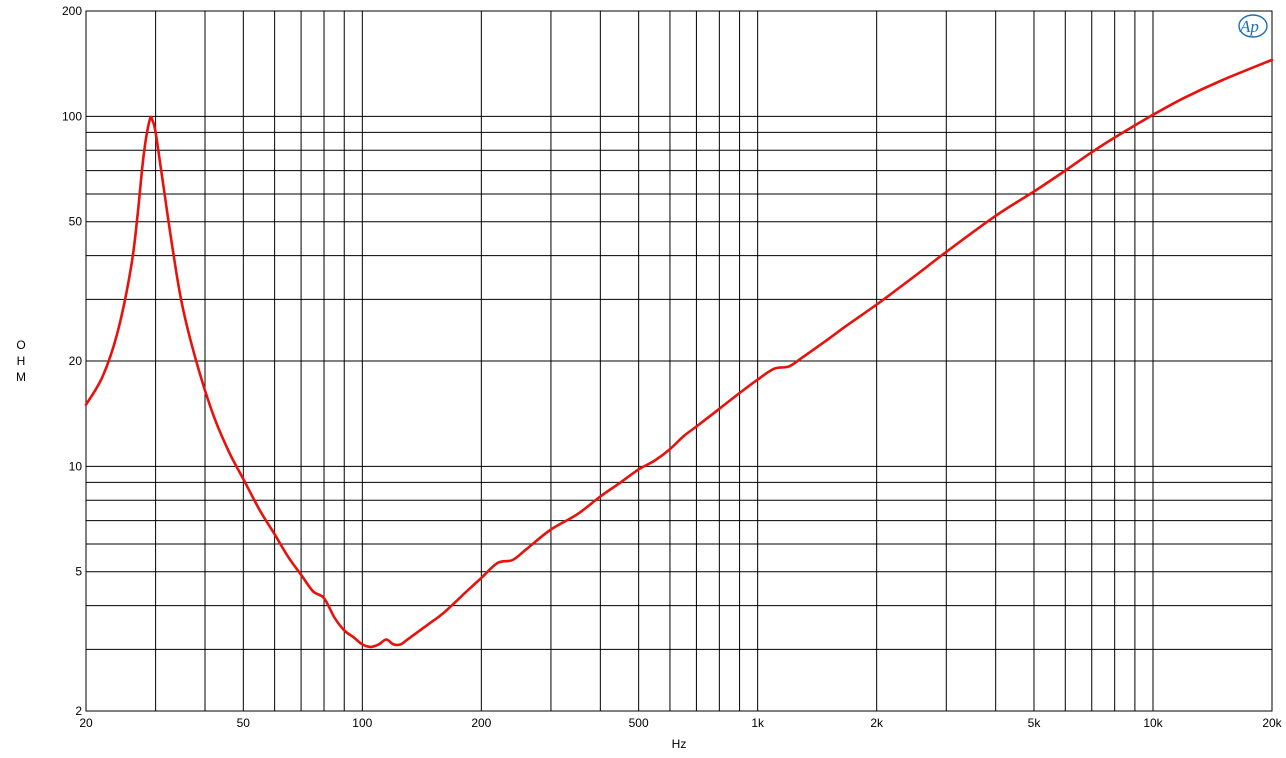 The image size is (1286, 758). I want to click on svg-text: Ap, so click(1249, 26).